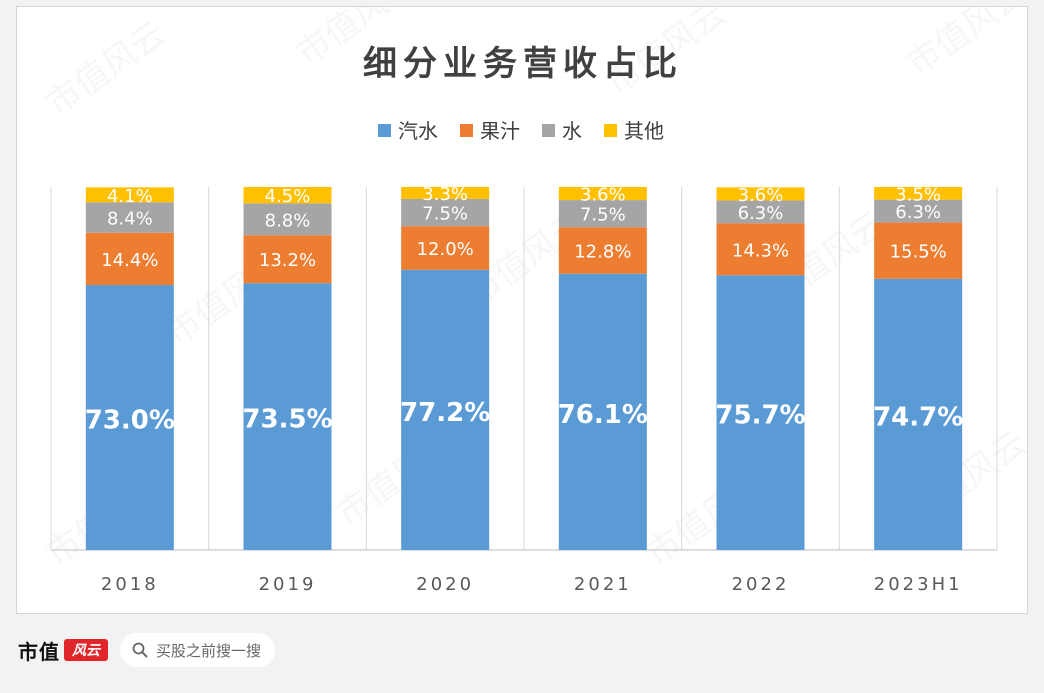  I want to click on data-label-1-1: 73.0%, so click(130, 421).